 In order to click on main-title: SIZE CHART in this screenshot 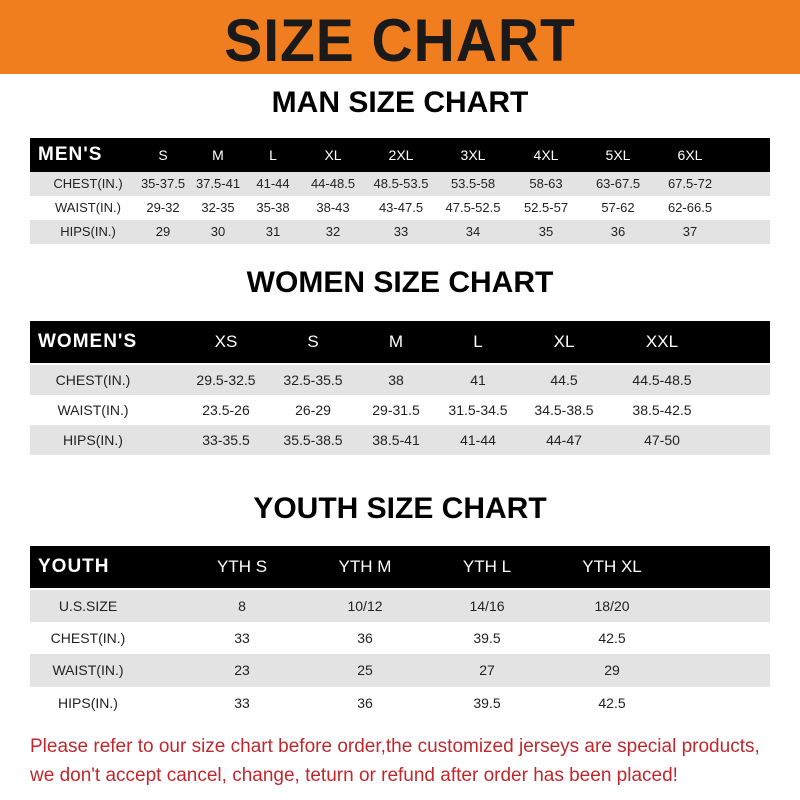, I will do `click(400, 40)`.